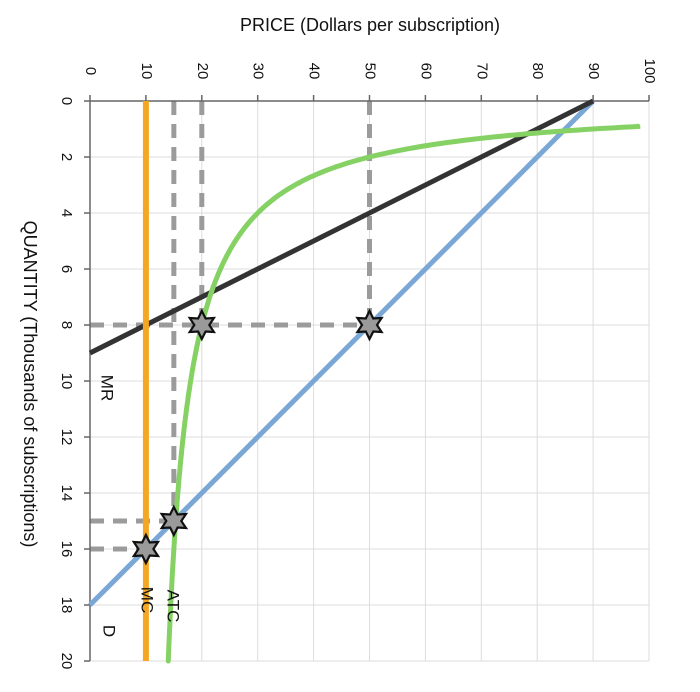 The width and height of the screenshot is (700, 692). I want to click on quantity-tick-label: 0, so click(66, 101).